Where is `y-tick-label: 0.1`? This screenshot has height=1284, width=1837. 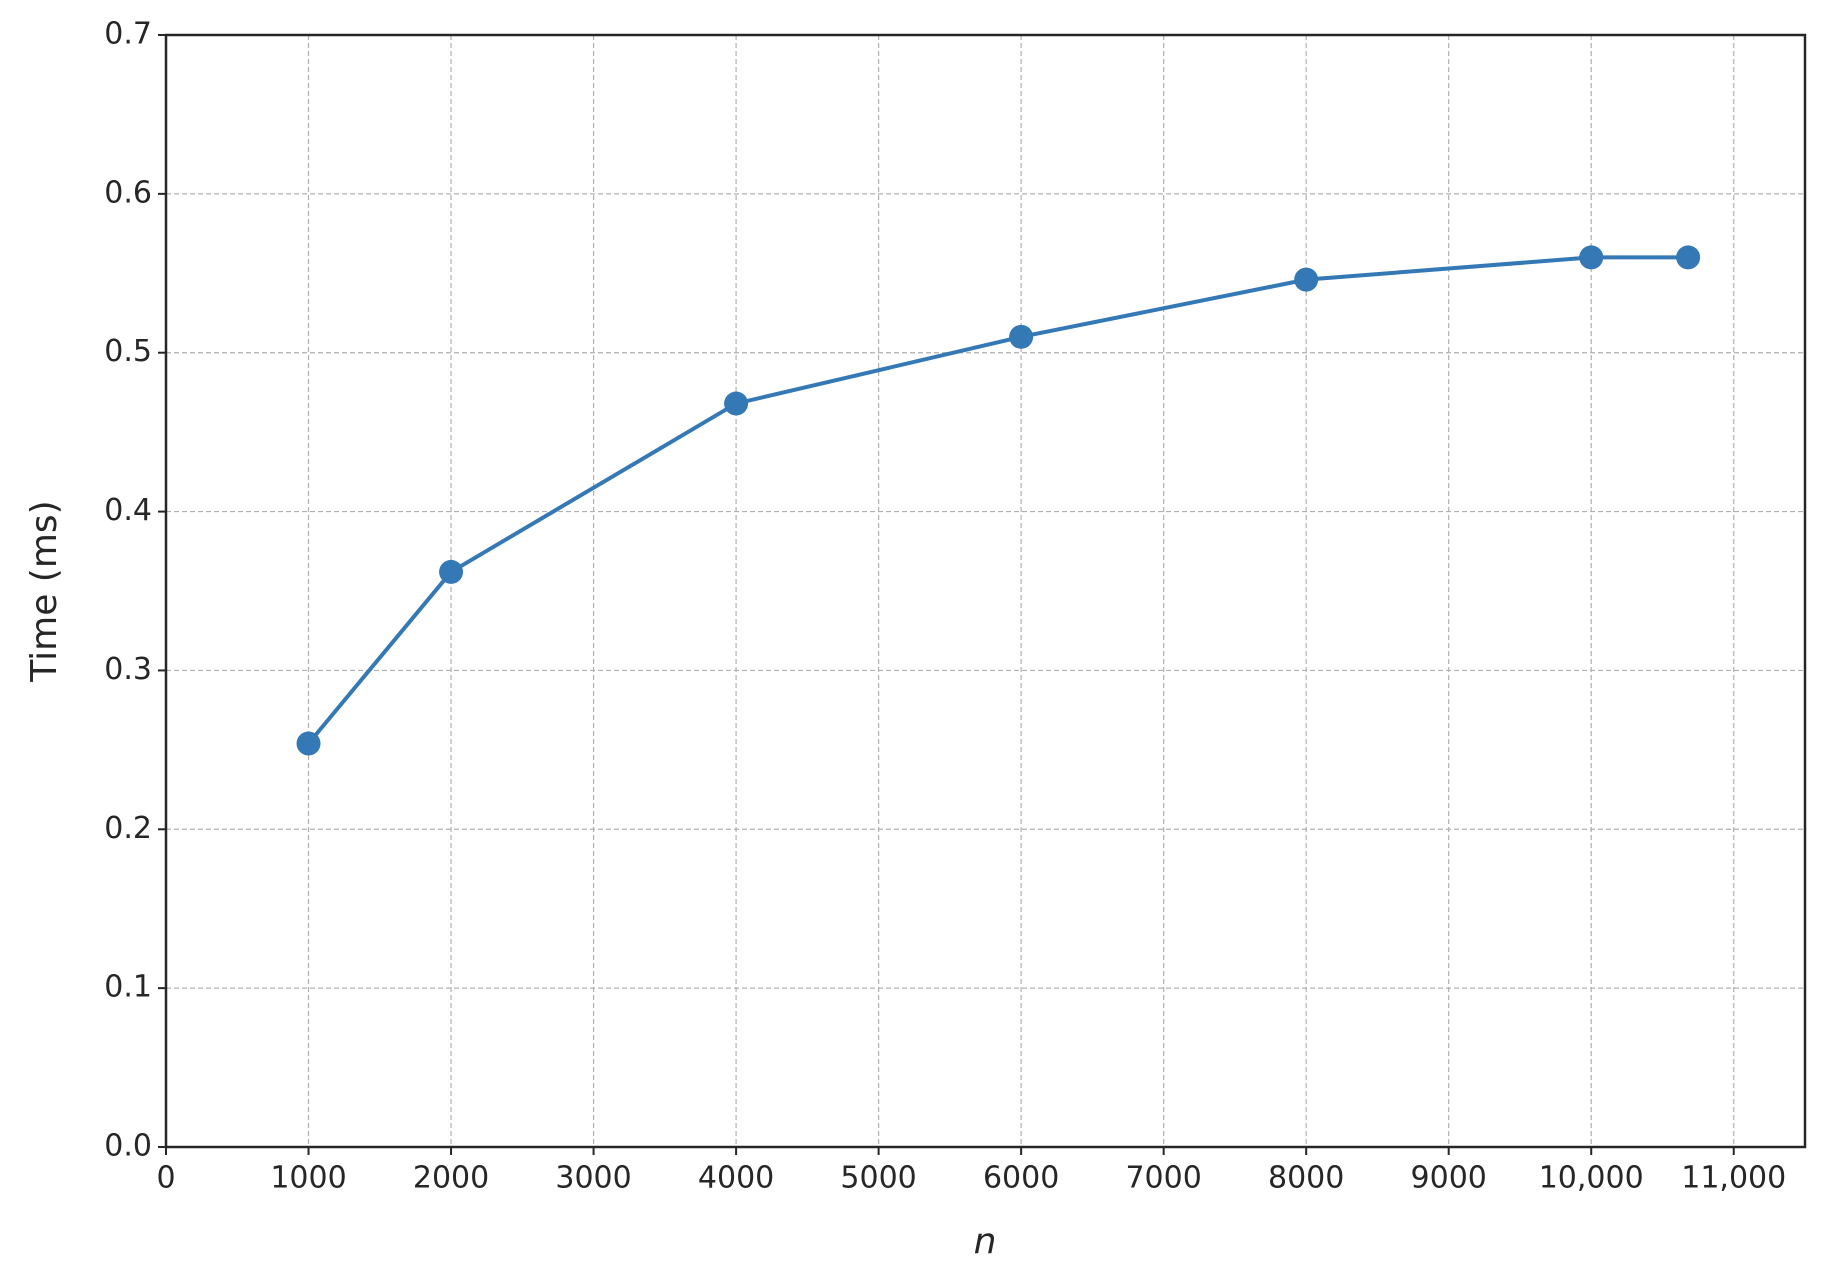 y-tick-label: 0.1 is located at coordinates (128, 987).